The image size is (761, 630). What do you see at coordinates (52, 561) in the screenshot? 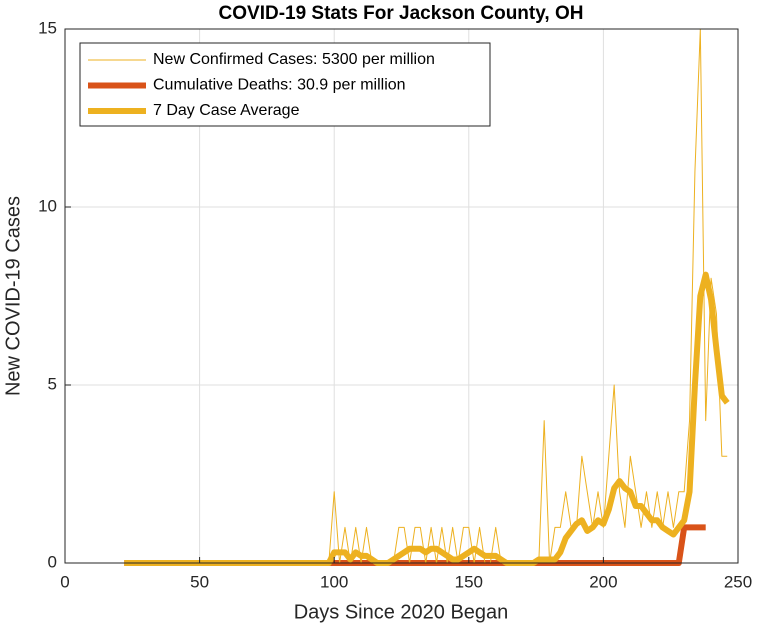
I see `y-tick-label: 0` at bounding box center [52, 561].